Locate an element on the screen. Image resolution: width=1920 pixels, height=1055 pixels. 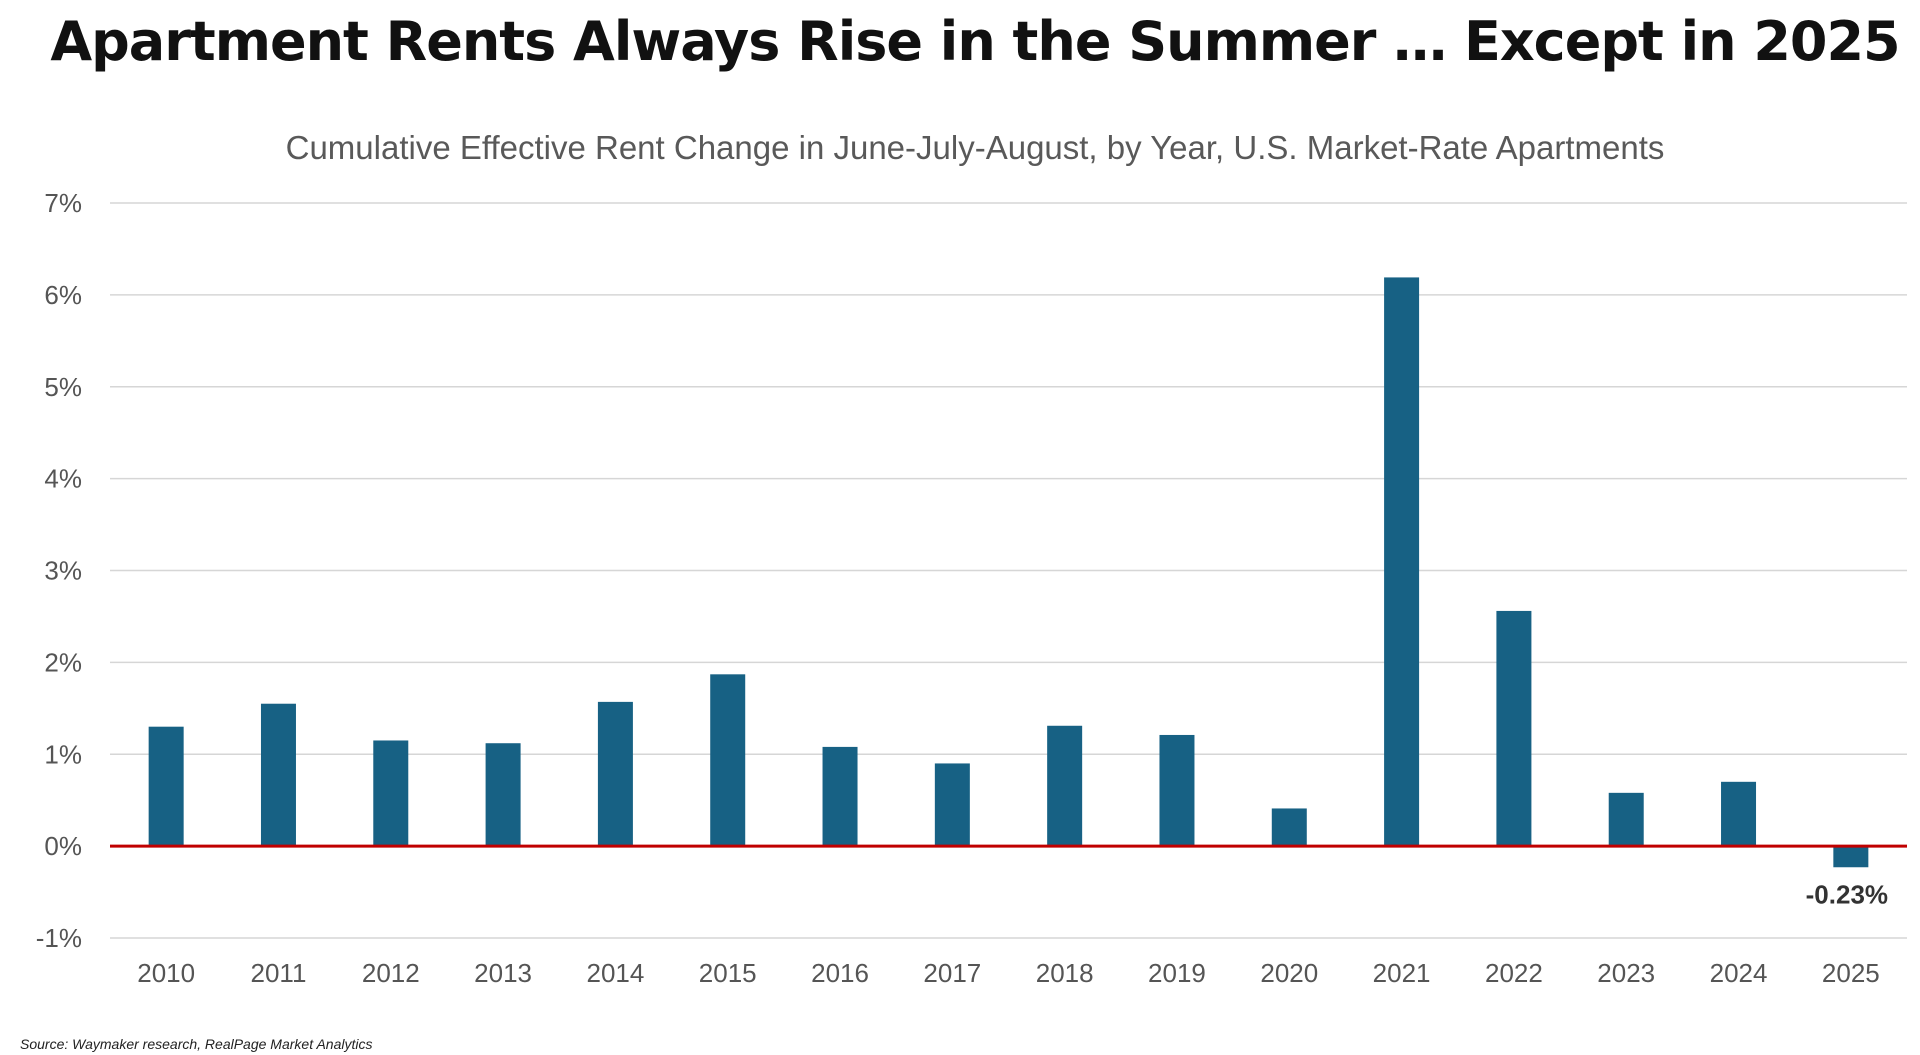
x-tick-label: 2015 is located at coordinates (728, 973).